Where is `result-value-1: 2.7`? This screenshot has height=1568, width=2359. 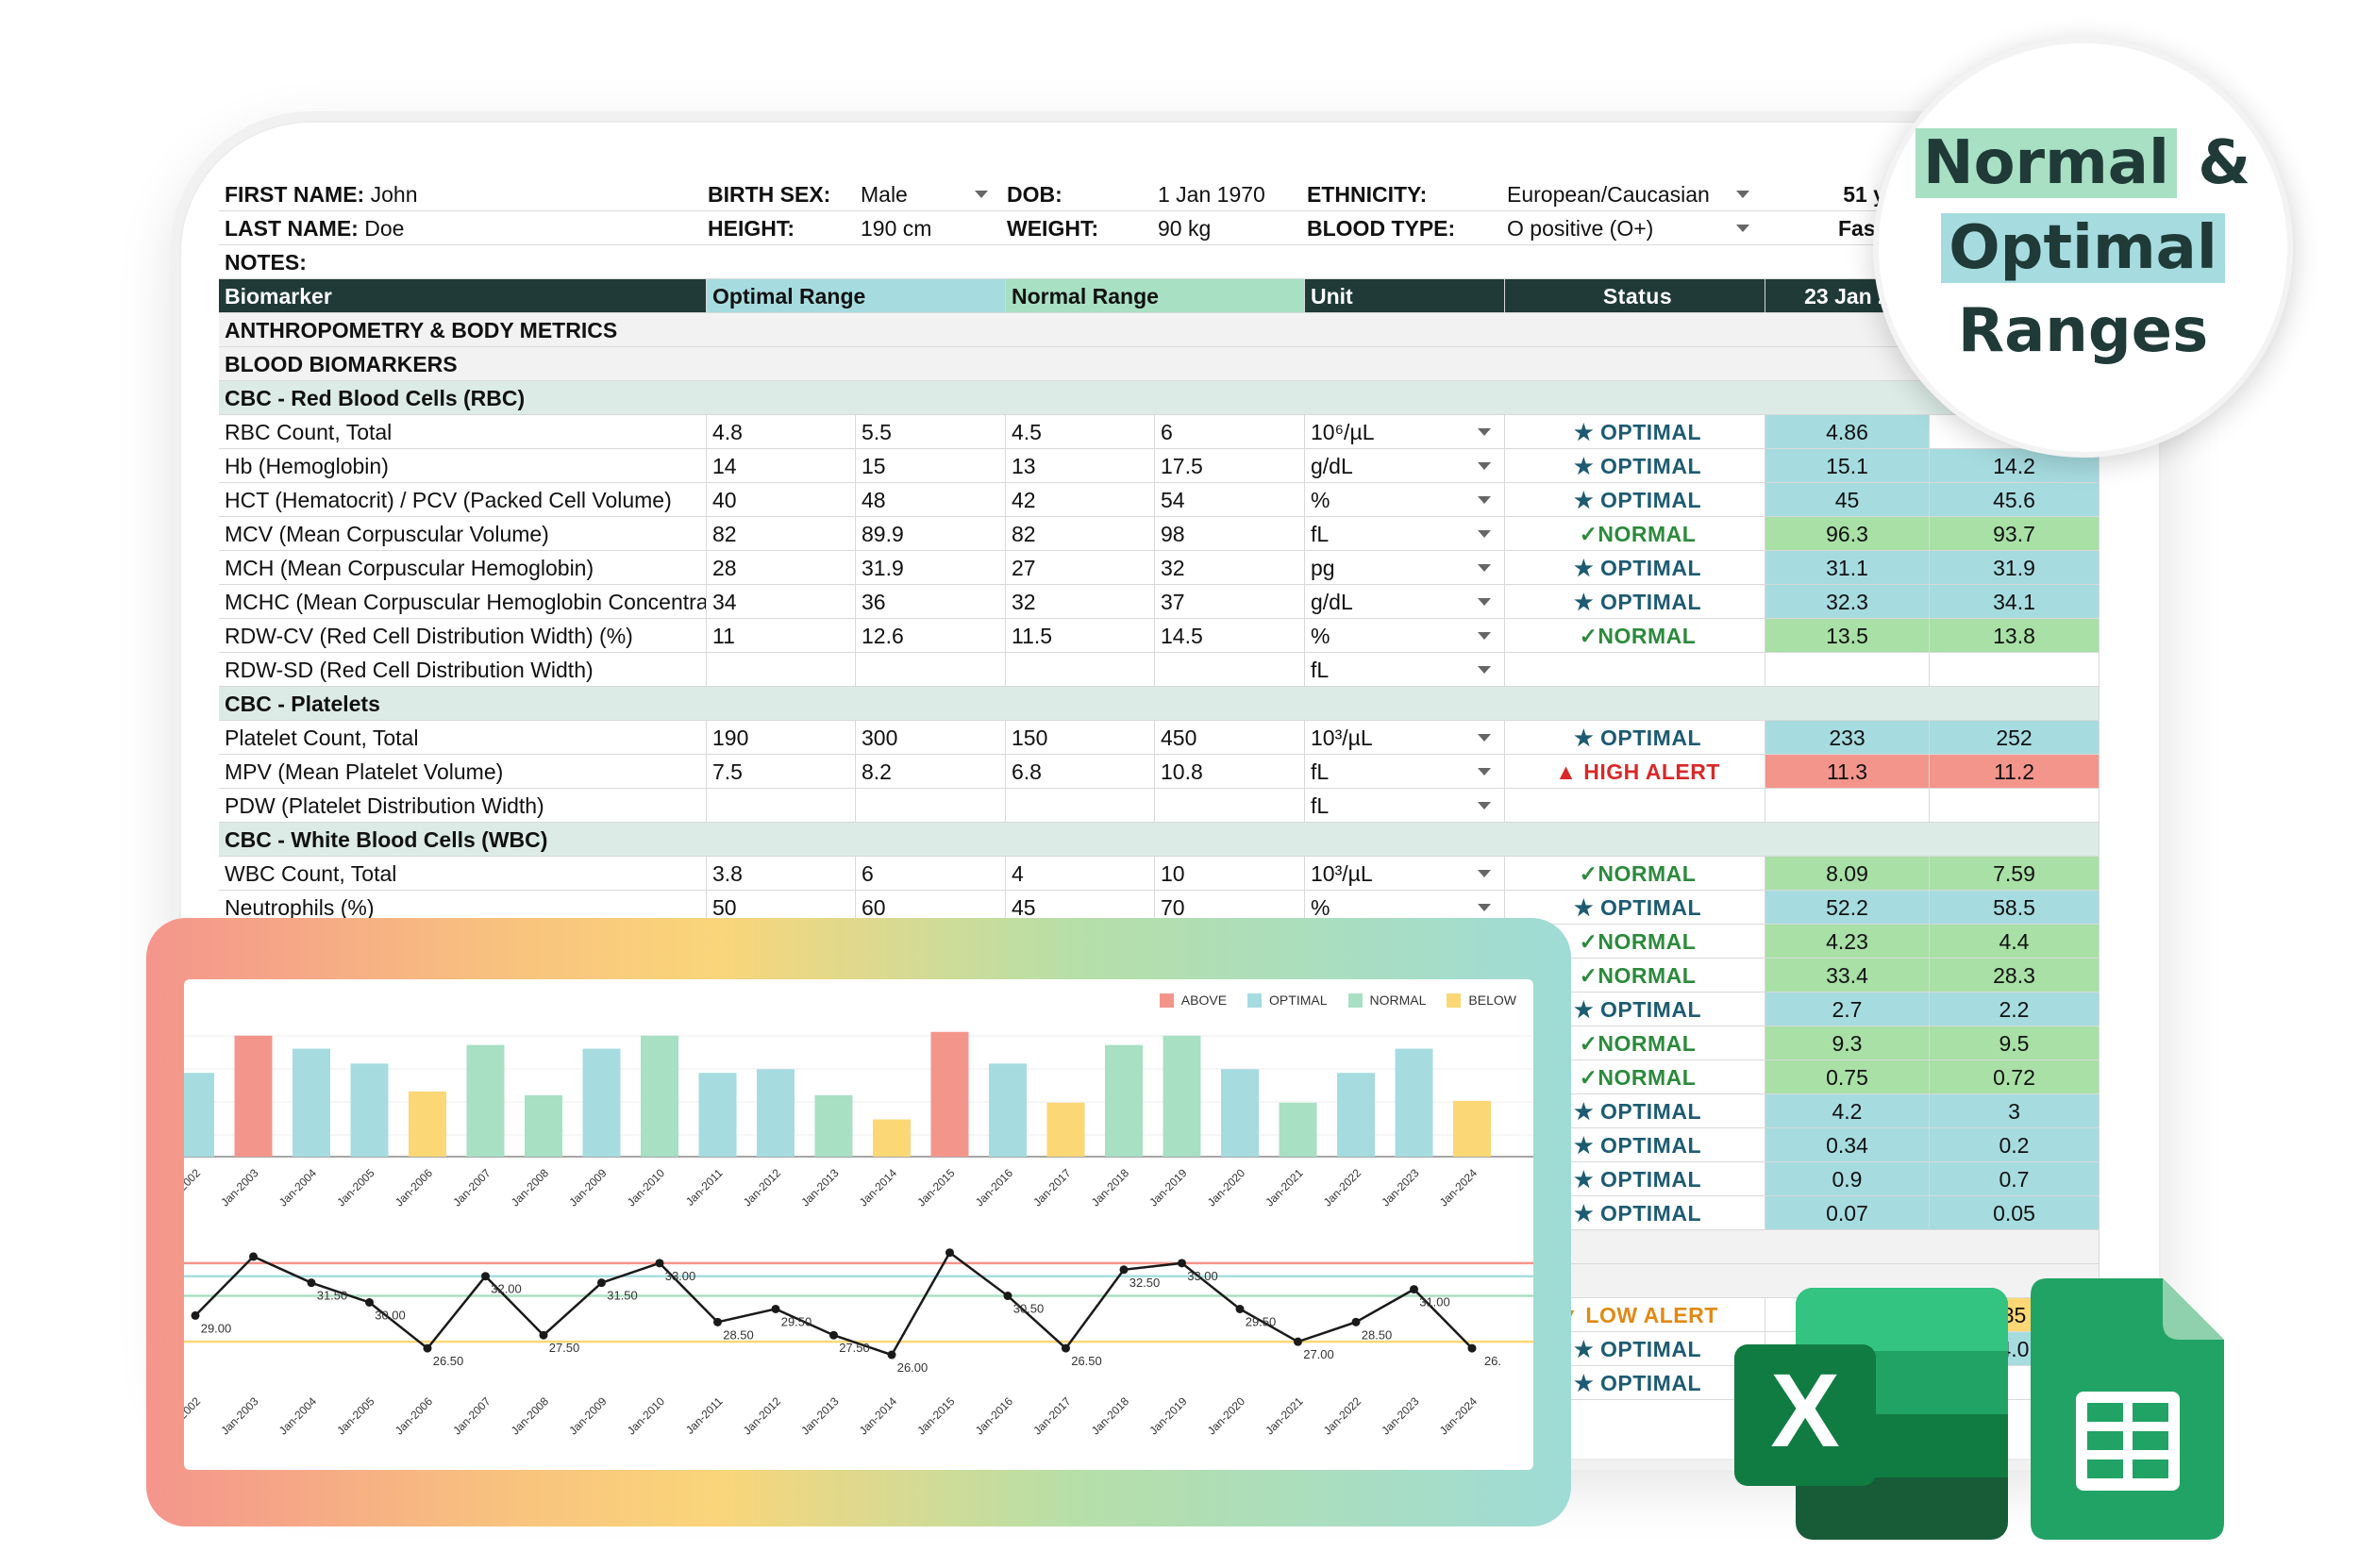 result-value-1: 2.7 is located at coordinates (1847, 1009).